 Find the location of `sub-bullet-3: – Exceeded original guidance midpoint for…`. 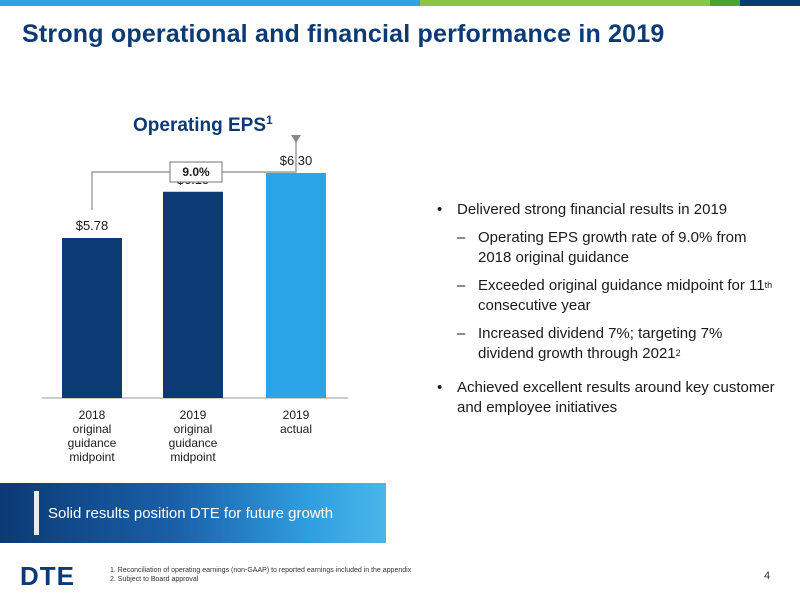

sub-bullet-3: – Exceeded original guidance midpoint for… is located at coordinates (615, 295).